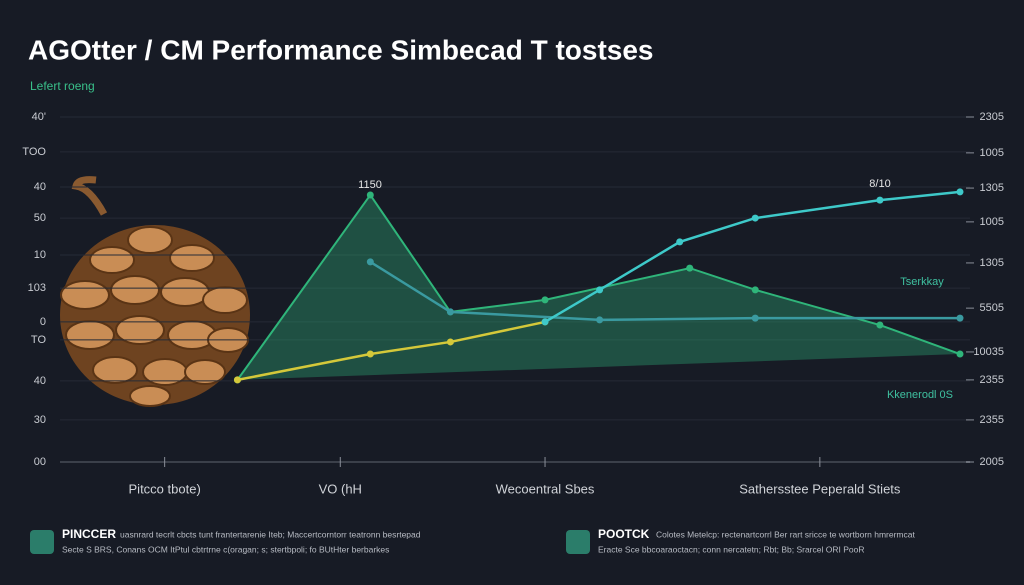  Describe the element at coordinates (992, 117) in the screenshot. I see `y2-tick-label: 2305` at that location.